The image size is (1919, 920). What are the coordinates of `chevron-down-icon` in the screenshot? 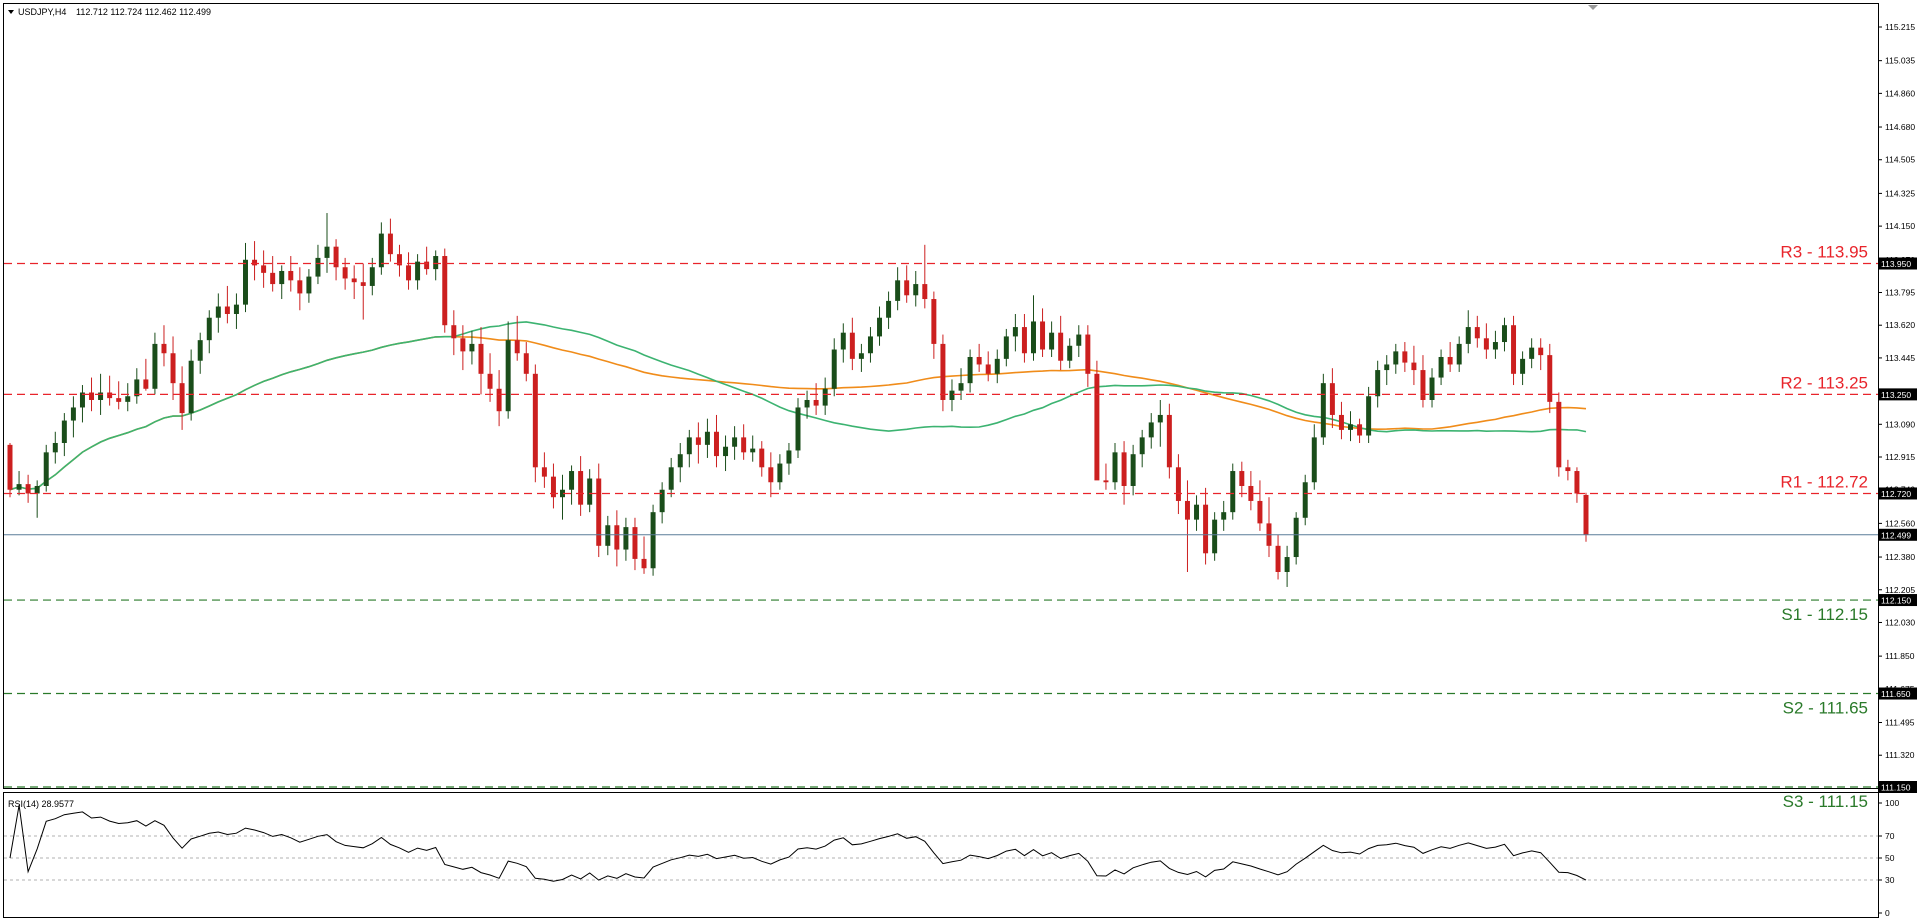 It's located at (11, 12).